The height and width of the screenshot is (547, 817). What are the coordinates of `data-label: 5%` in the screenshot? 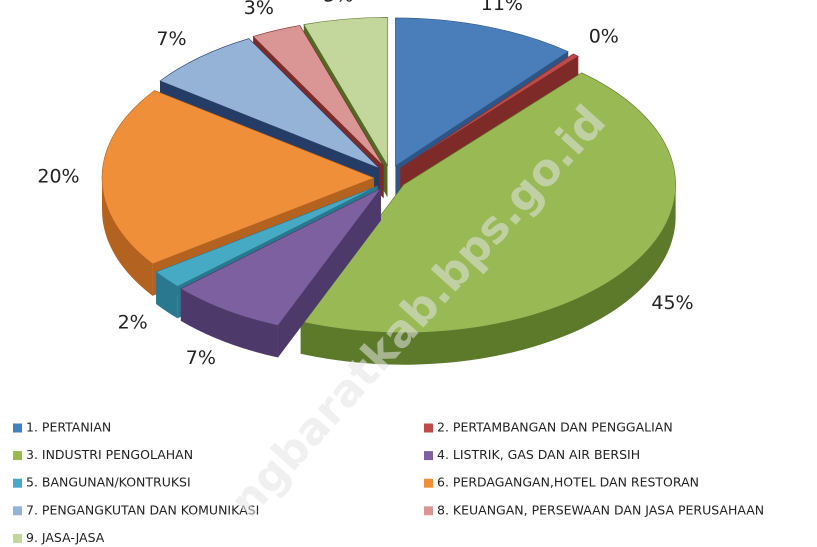 It's located at (338, 3).